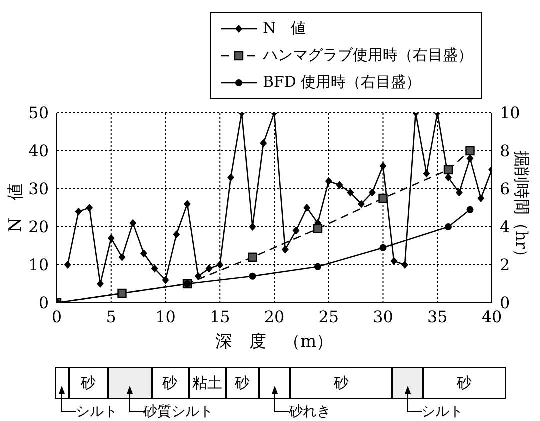 The width and height of the screenshot is (540, 421). I want to click on y2-tick-label: 6, so click(505, 189).